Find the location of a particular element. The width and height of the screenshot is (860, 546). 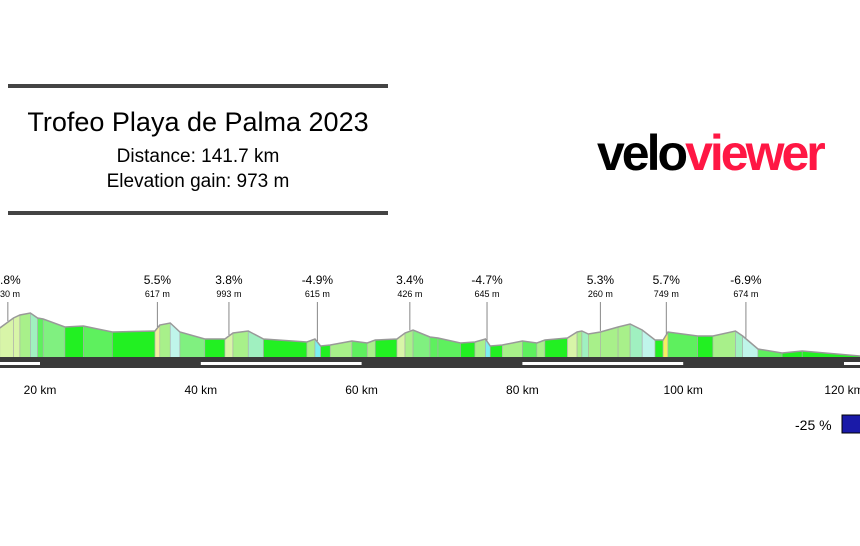

annotation-length: 615 m is located at coordinates (317, 294).